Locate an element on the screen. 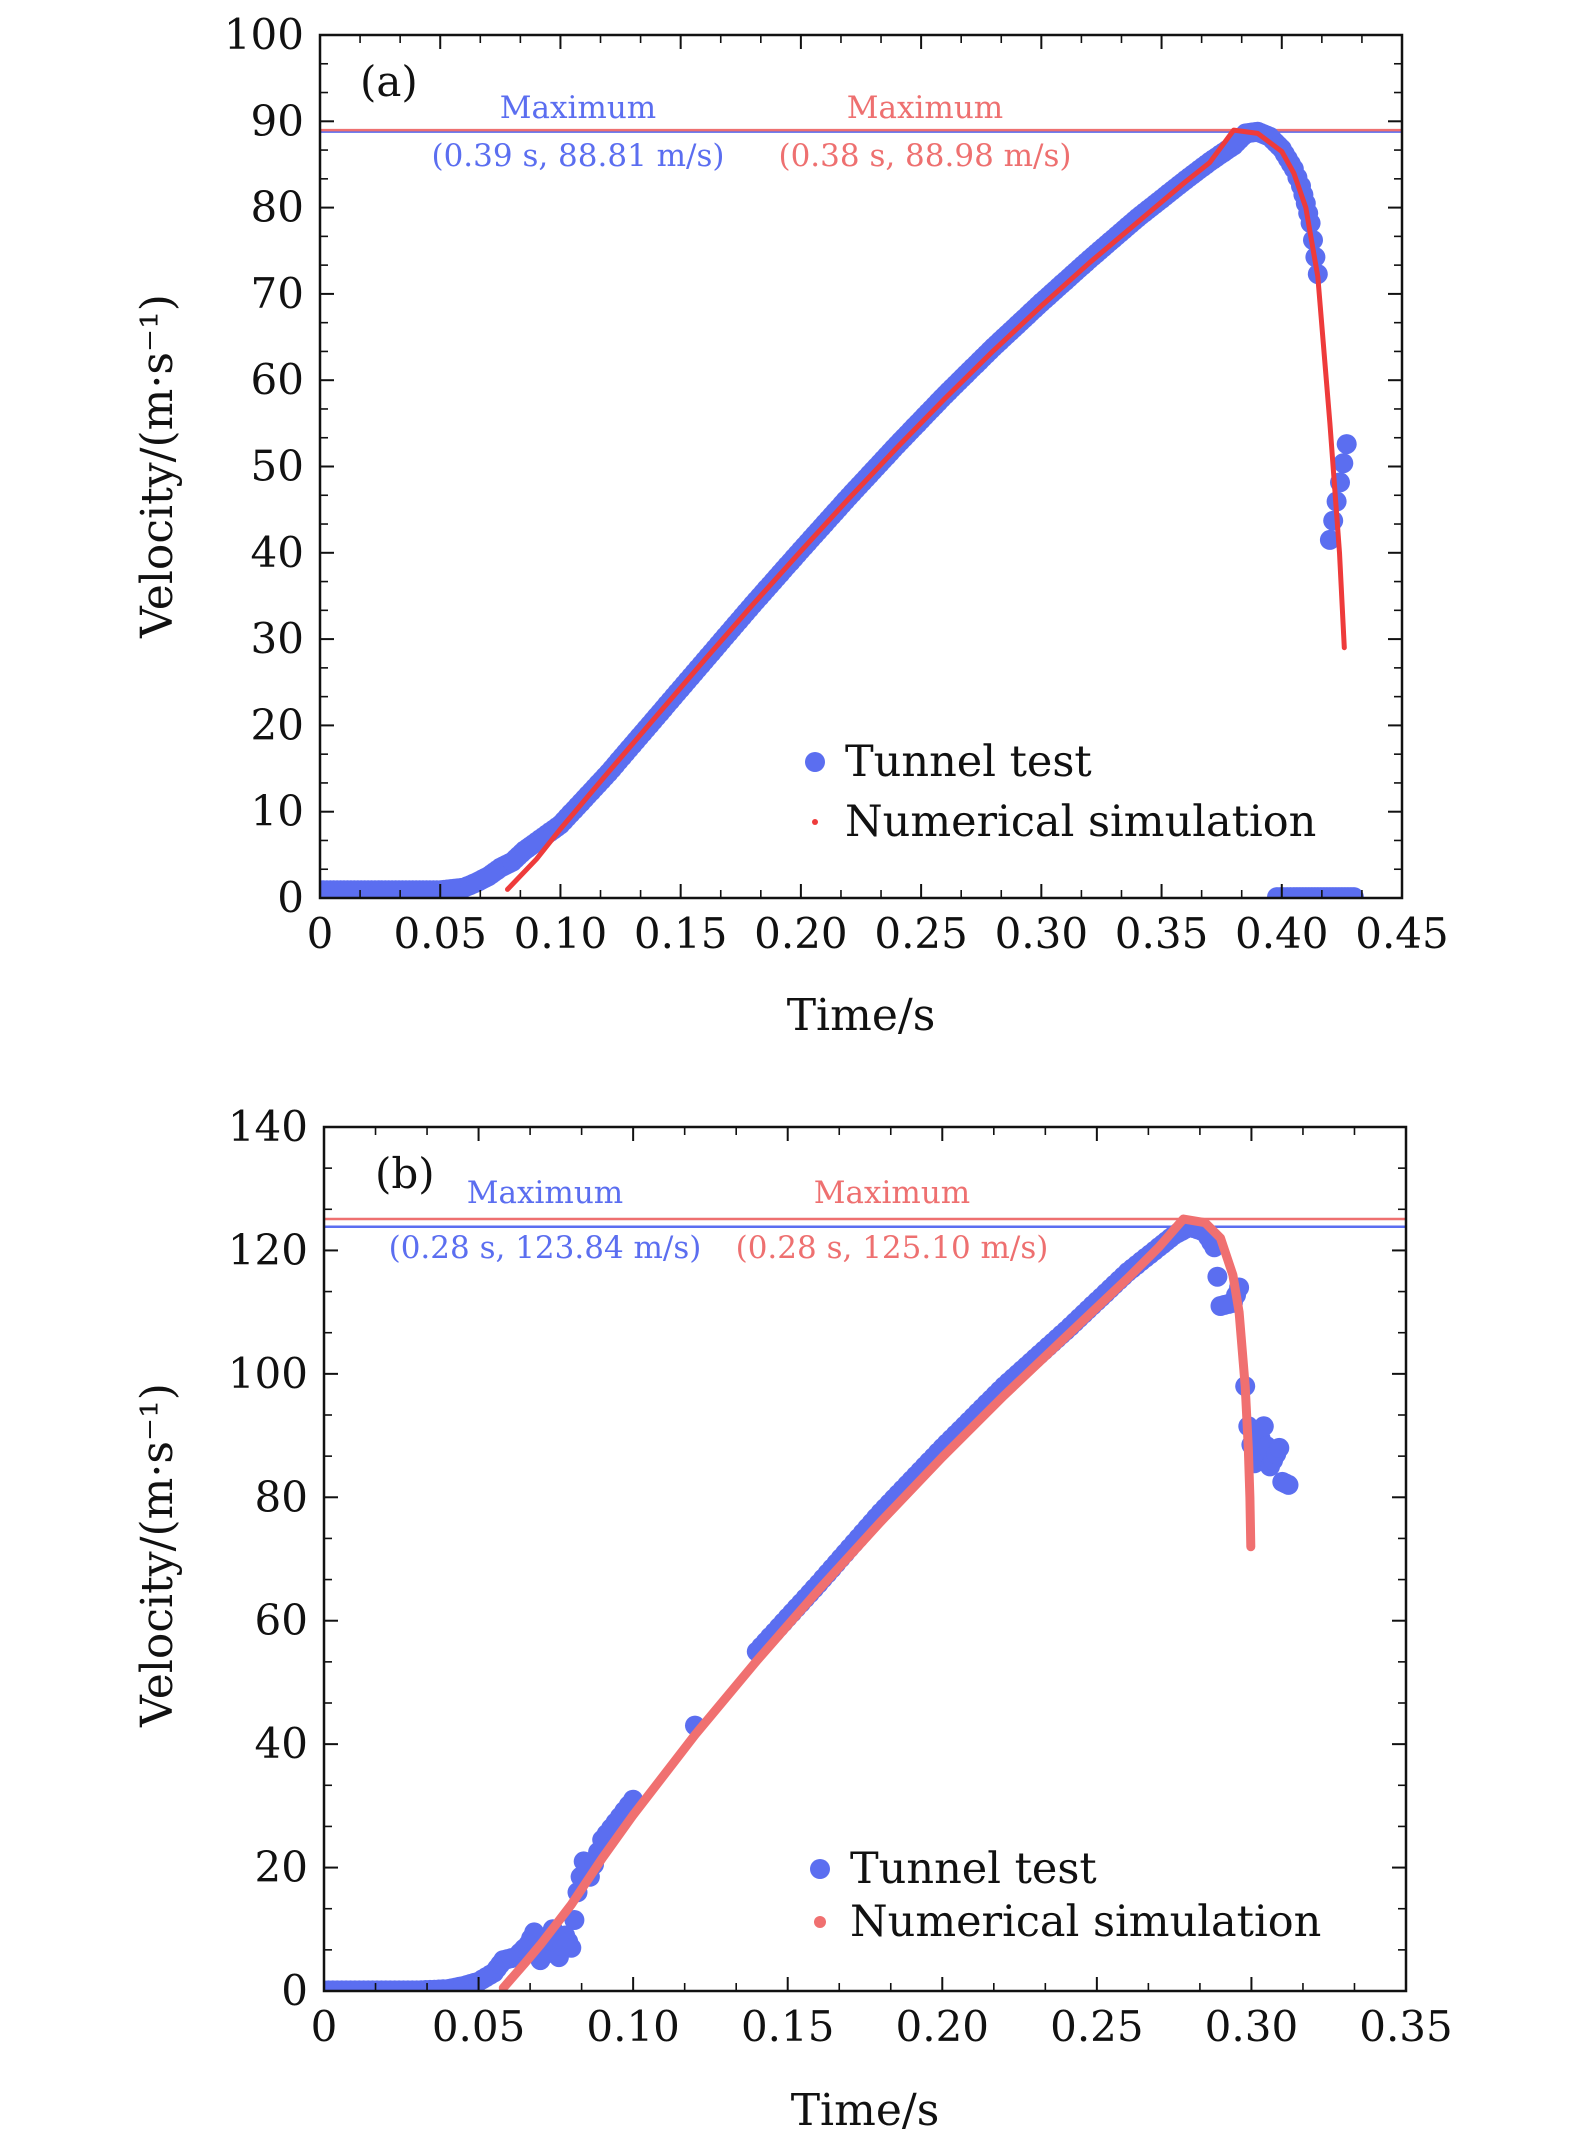 The width and height of the screenshot is (1575, 2151). annotation-value-test-b: (0.28 s, 123.84 m/s) is located at coordinates (545, 1248).